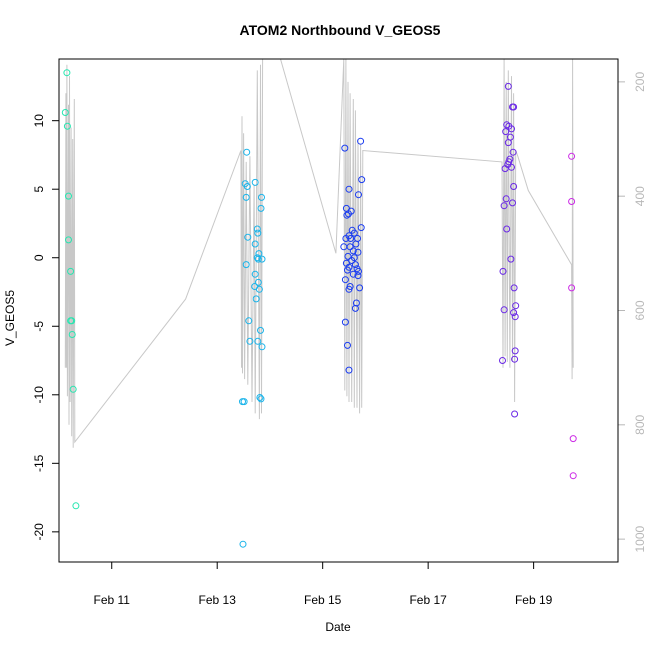  Describe the element at coordinates (112, 600) in the screenshot. I see `x-tick-label: Feb 11` at that location.